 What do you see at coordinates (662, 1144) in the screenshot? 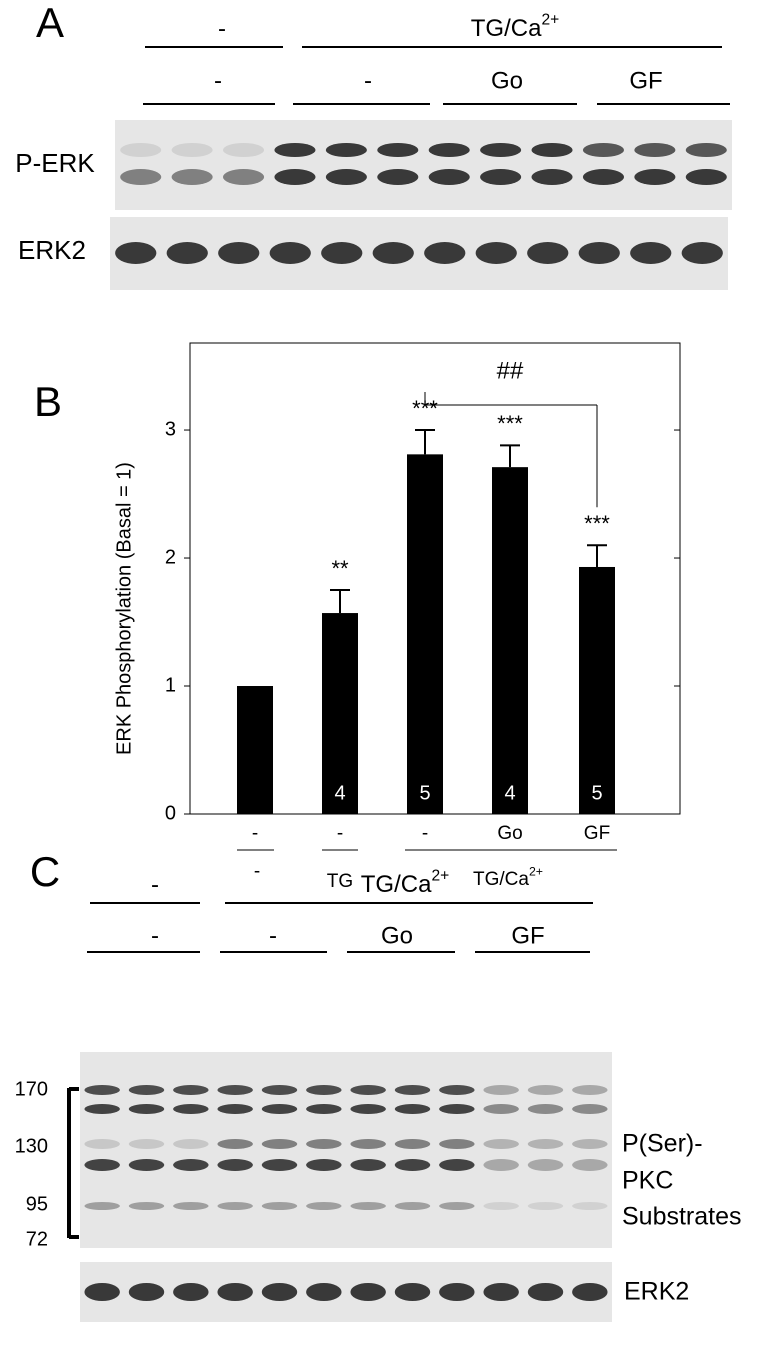
I see `blot-label: P(Ser)-` at bounding box center [662, 1144].